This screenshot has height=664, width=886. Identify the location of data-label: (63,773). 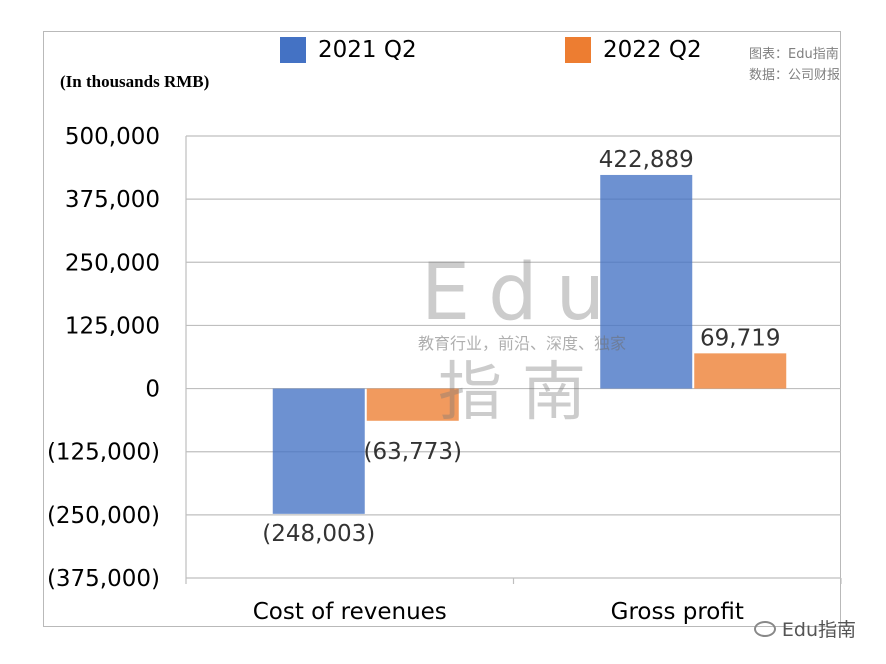
(413, 452).